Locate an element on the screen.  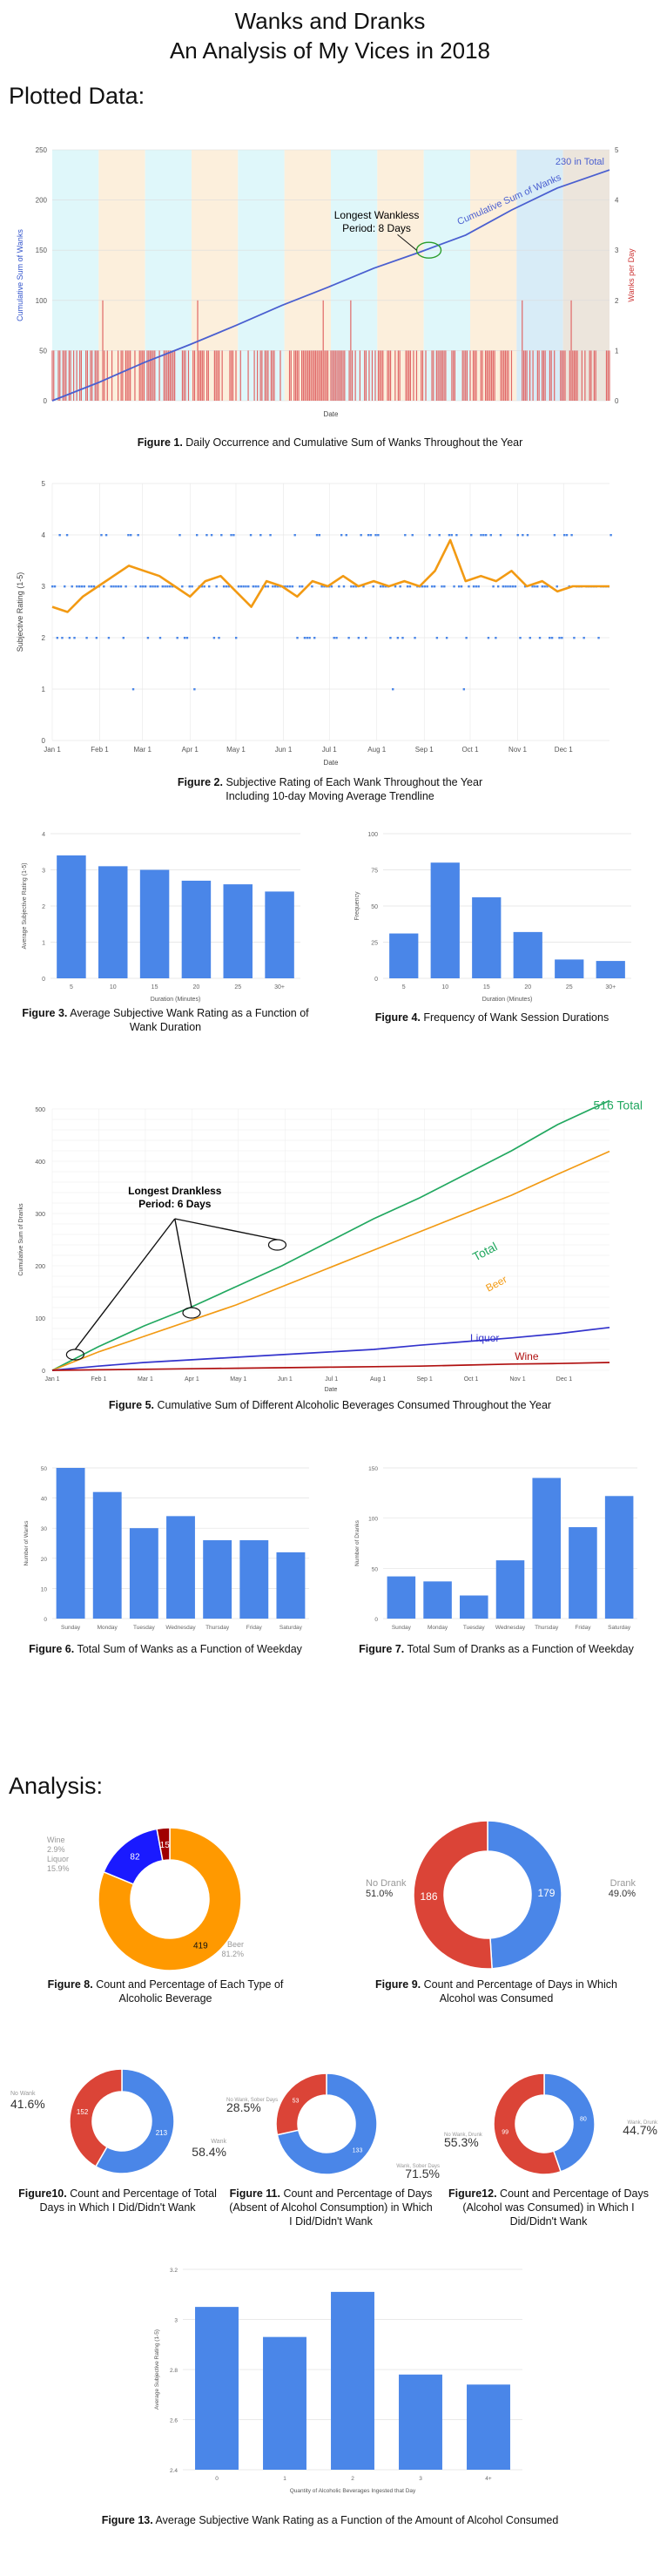
y-axis-label: Average Subjective Rating (1-5) is located at coordinates (25, 905).